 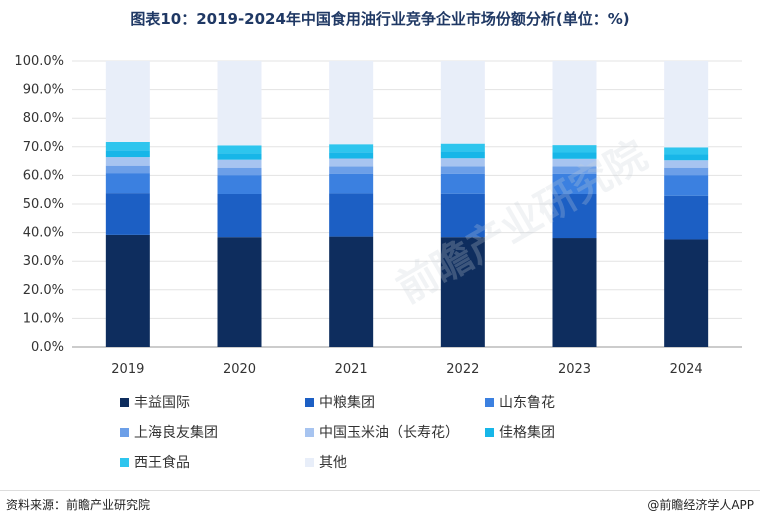 I want to click on legend-label: 山东鲁花, so click(x=527, y=403).